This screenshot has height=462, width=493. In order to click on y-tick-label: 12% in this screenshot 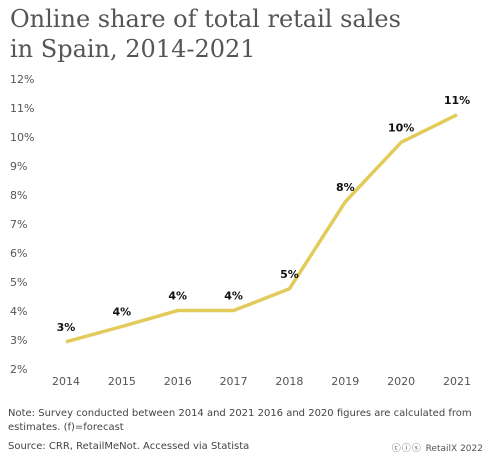, I will do `click(22, 79)`.